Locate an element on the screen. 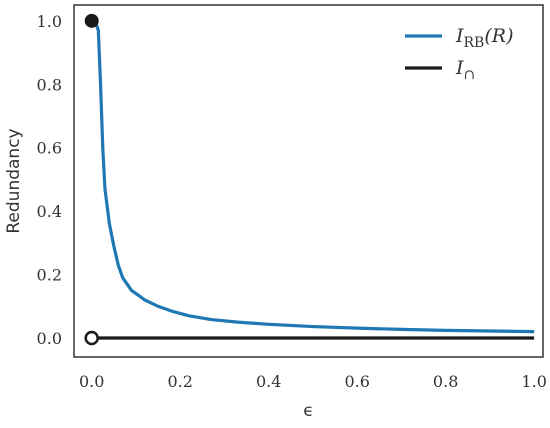 This screenshot has height=428, width=550. legend-label-sub: RB is located at coordinates (474, 43).